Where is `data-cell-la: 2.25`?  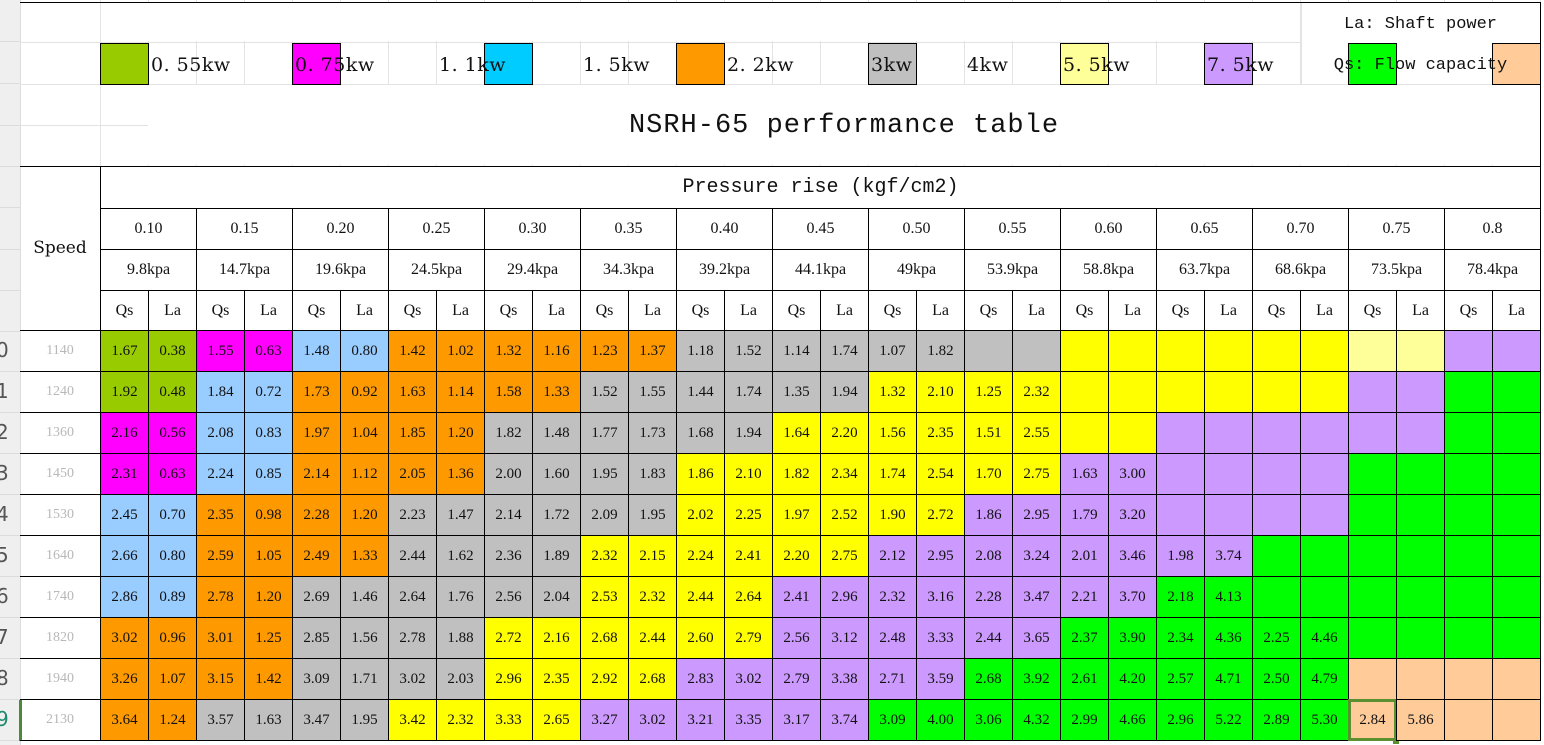 data-cell-la: 2.25 is located at coordinates (748, 515).